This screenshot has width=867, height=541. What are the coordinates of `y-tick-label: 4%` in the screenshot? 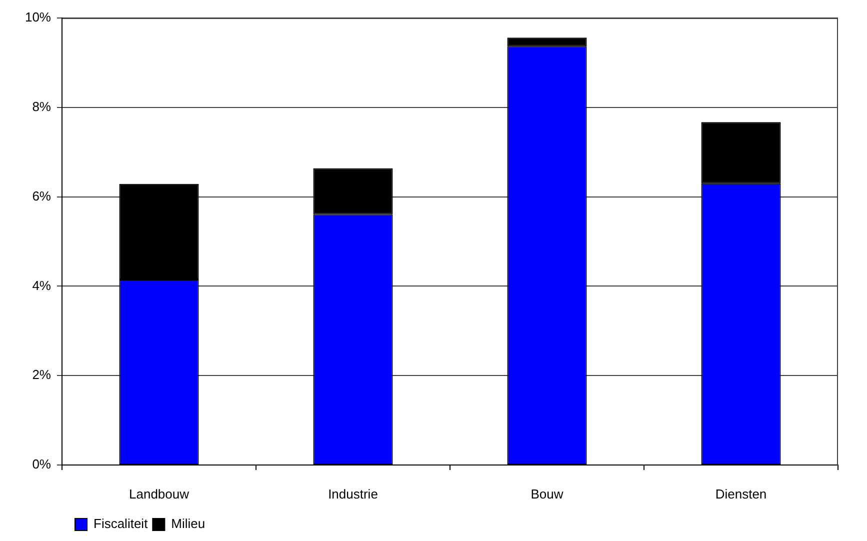 It's located at (42, 285).